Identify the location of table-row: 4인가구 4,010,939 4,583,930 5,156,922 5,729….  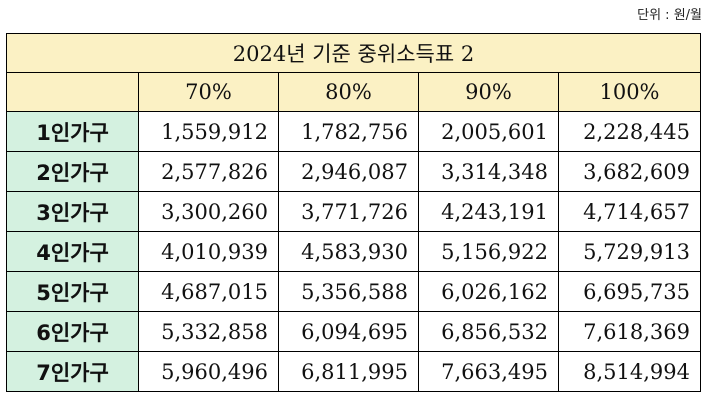
(353, 251).